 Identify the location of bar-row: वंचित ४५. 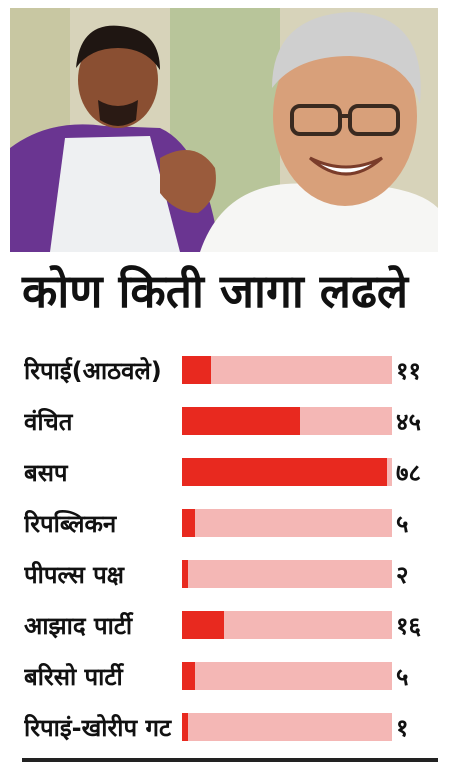
(229, 422).